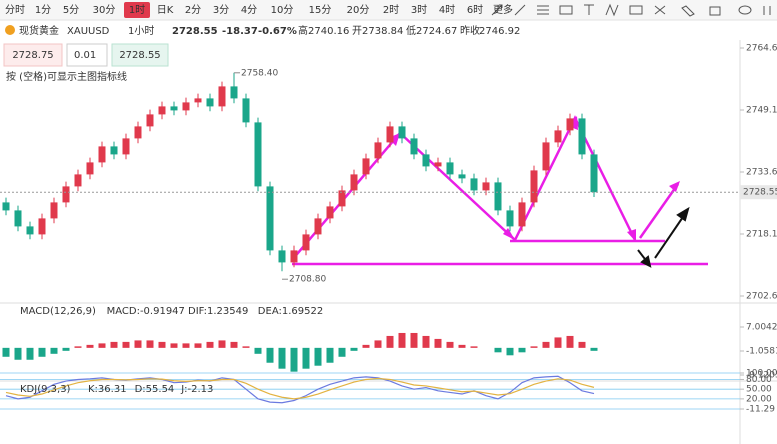  I want to click on stat-label: 开, so click(357, 31).